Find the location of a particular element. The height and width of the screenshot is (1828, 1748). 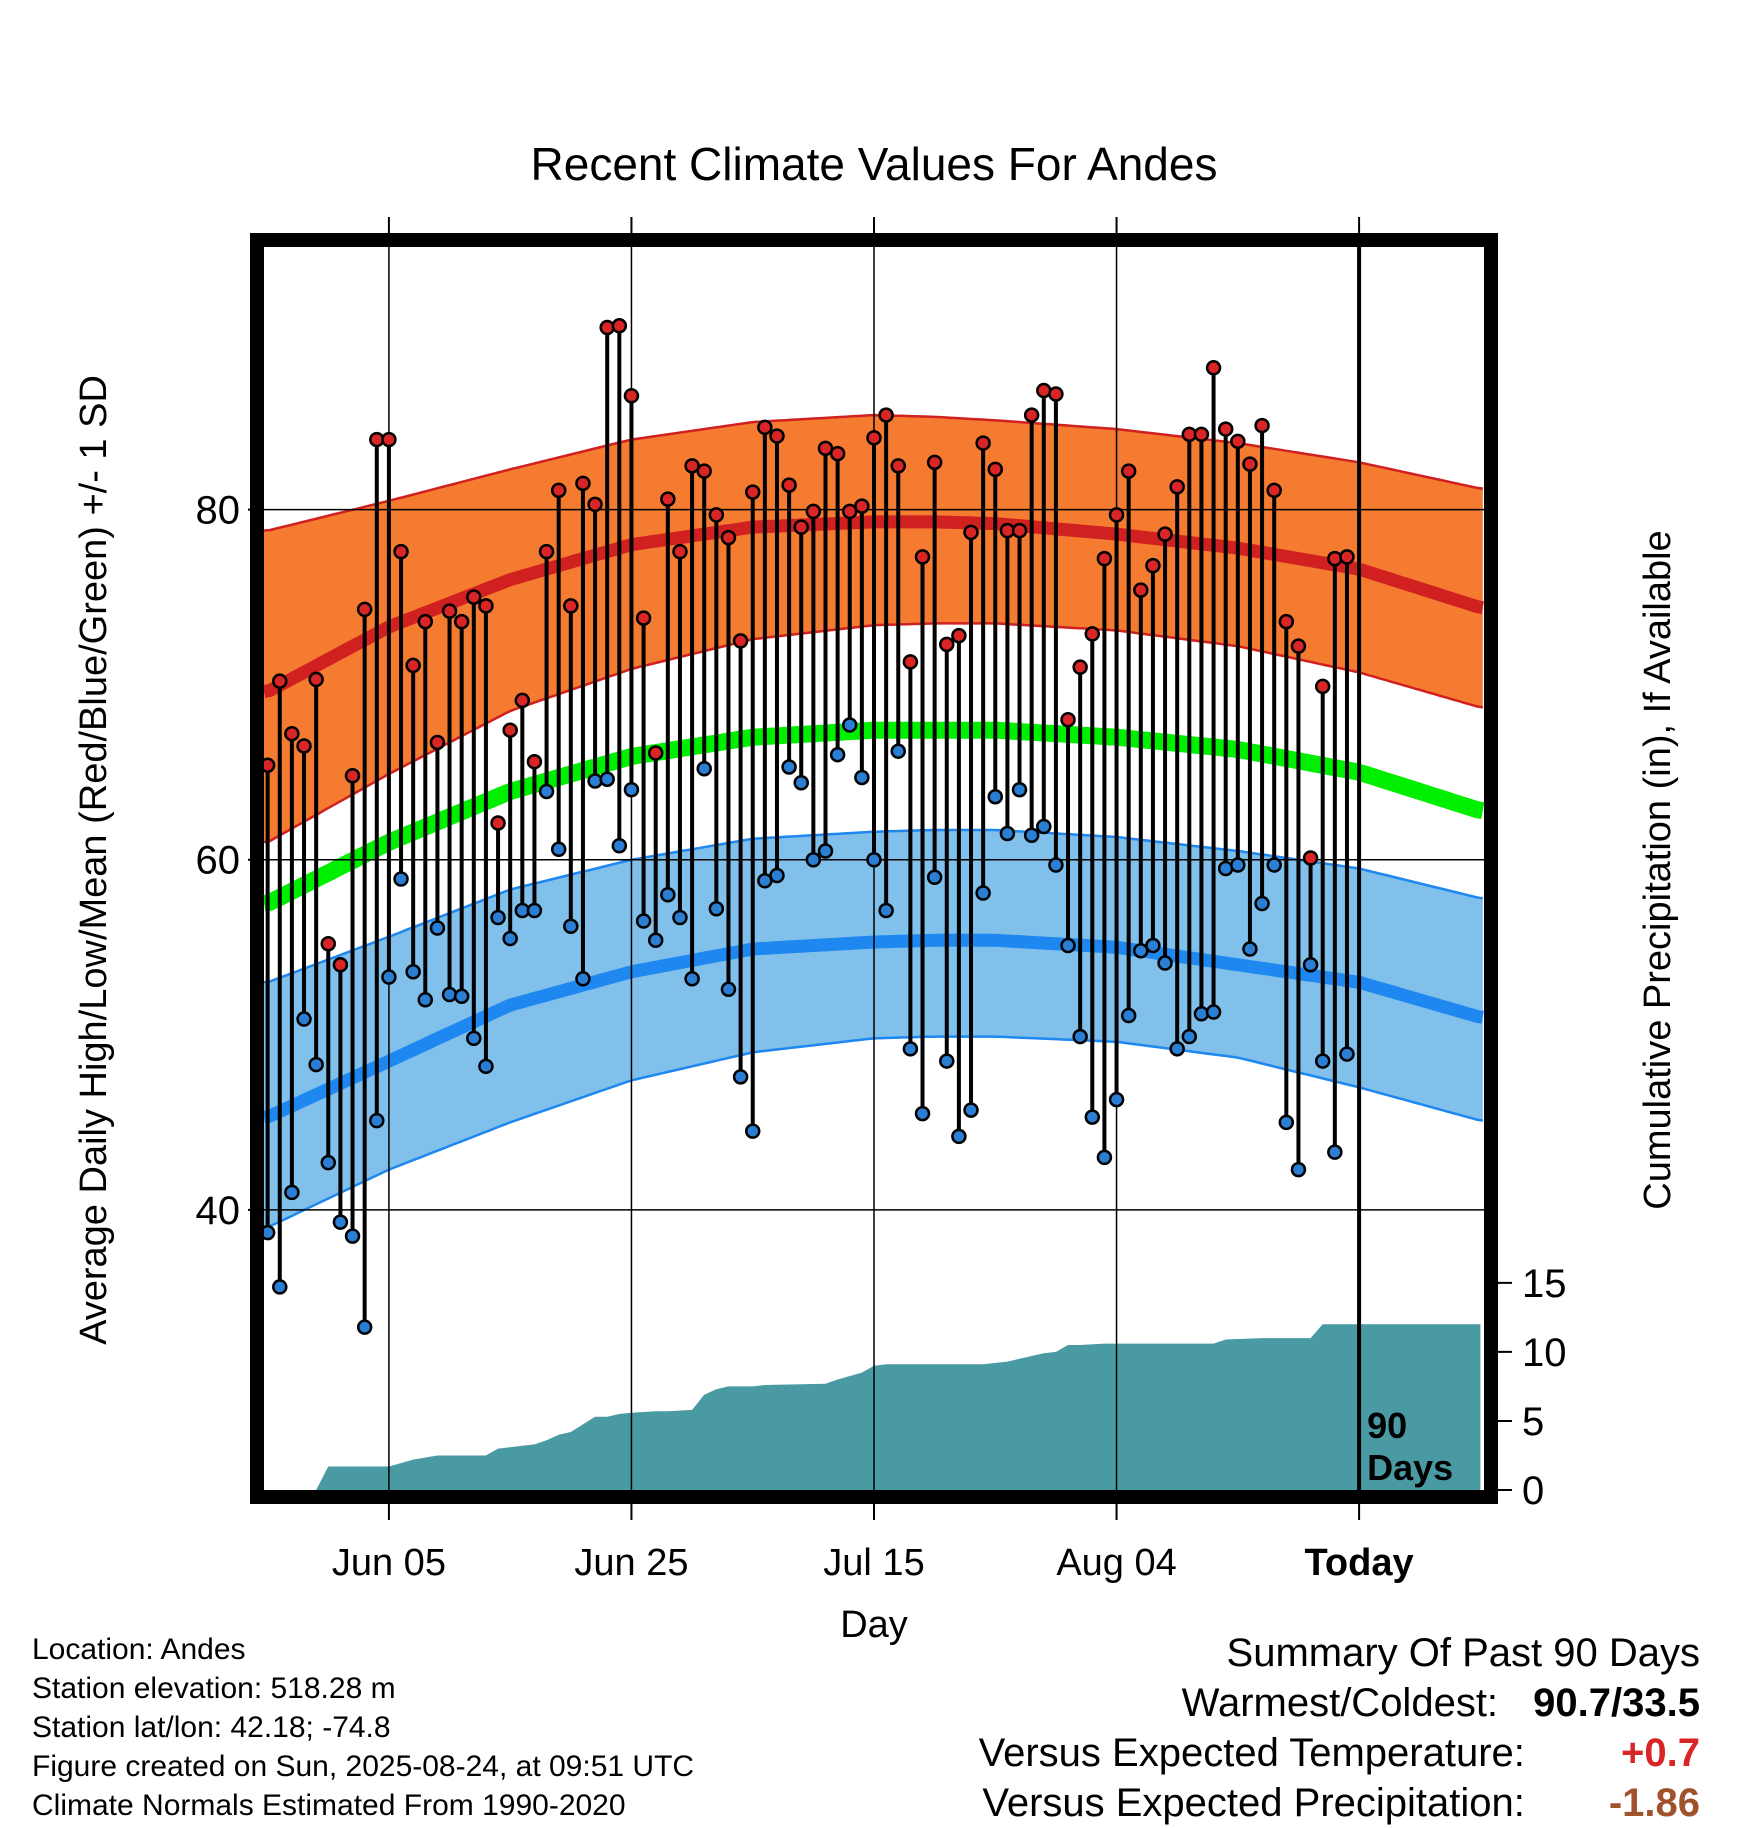

y-left-tick-label: 40 is located at coordinates (218, 1211).